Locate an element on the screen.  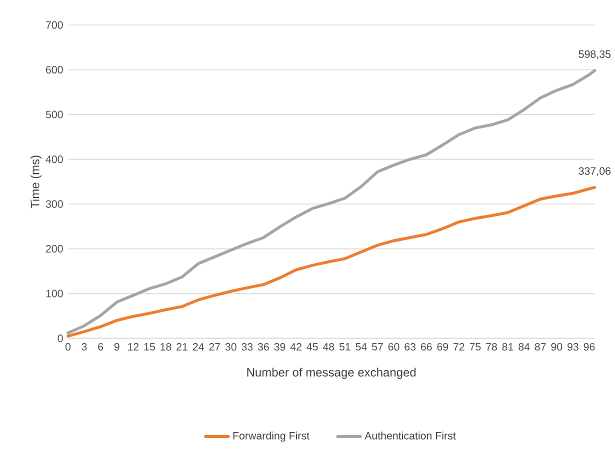
y-tick-label: 600 is located at coordinates (54, 70).